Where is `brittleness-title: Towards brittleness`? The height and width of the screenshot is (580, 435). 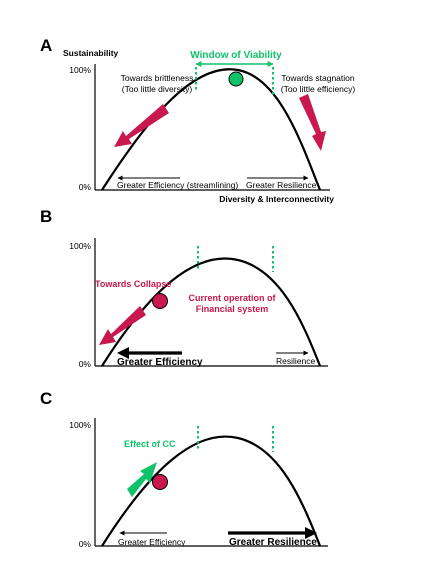 brittleness-title: Towards brittleness is located at coordinates (157, 78).